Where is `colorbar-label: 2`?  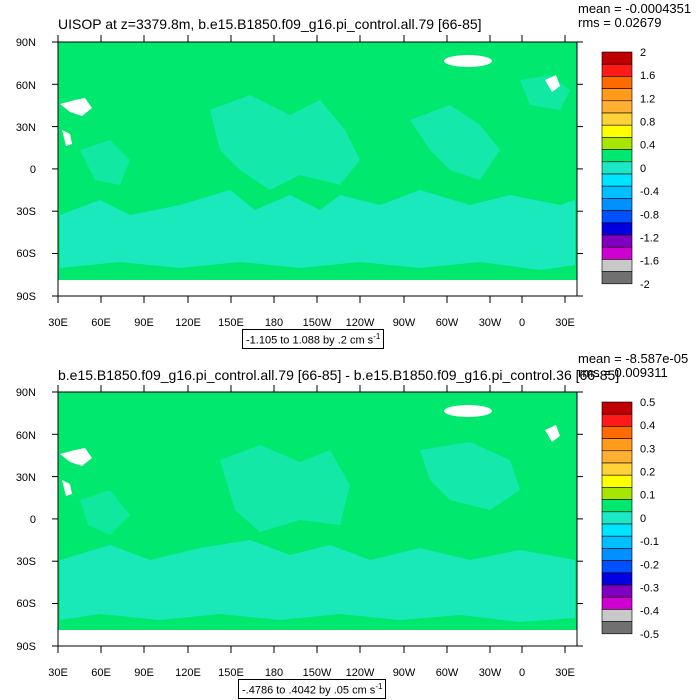
colorbar-label: 2 is located at coordinates (643, 53).